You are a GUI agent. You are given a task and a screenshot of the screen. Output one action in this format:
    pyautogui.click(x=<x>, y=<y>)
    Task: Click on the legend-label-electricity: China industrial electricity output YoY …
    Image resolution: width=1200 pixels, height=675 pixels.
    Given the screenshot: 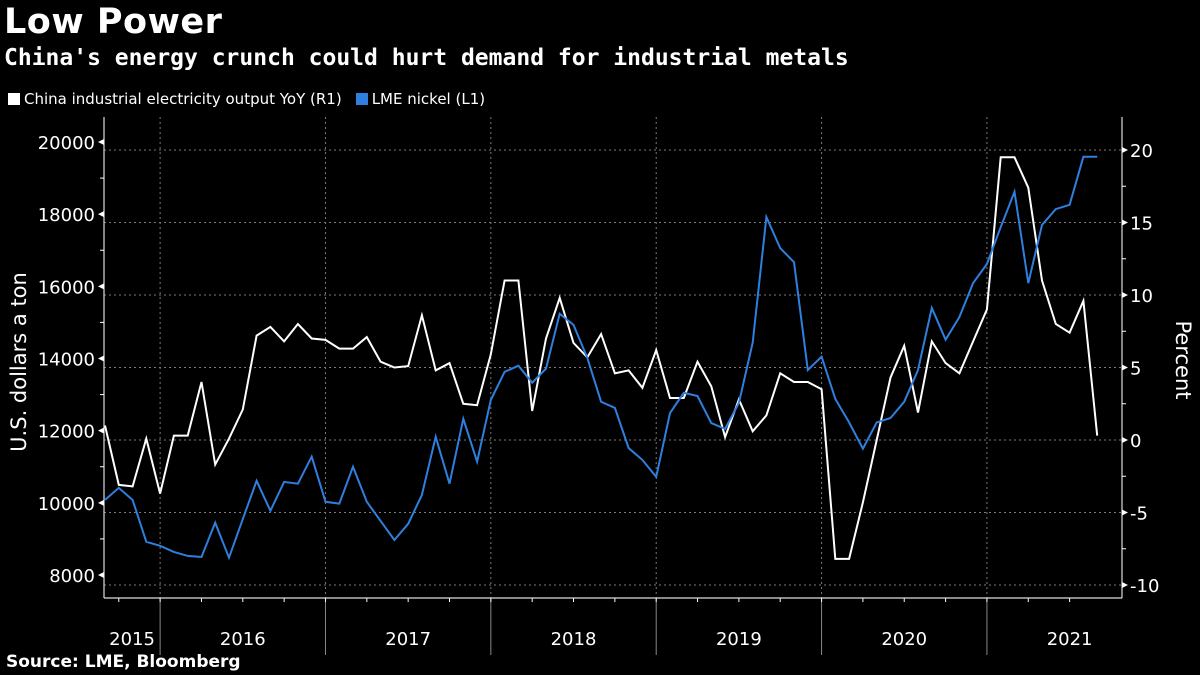 What is the action you would take?
    pyautogui.click(x=183, y=99)
    